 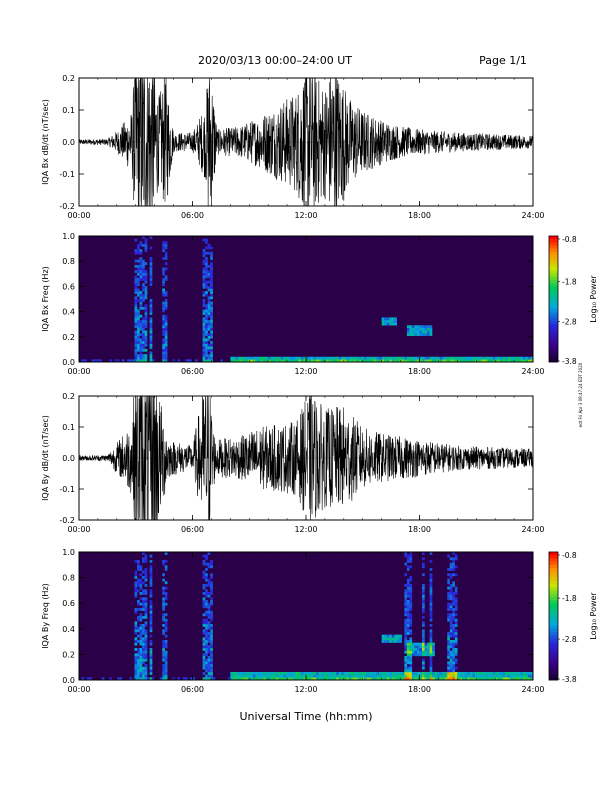 I want to click on y-tick-label: -0.1, so click(x=67, y=174).